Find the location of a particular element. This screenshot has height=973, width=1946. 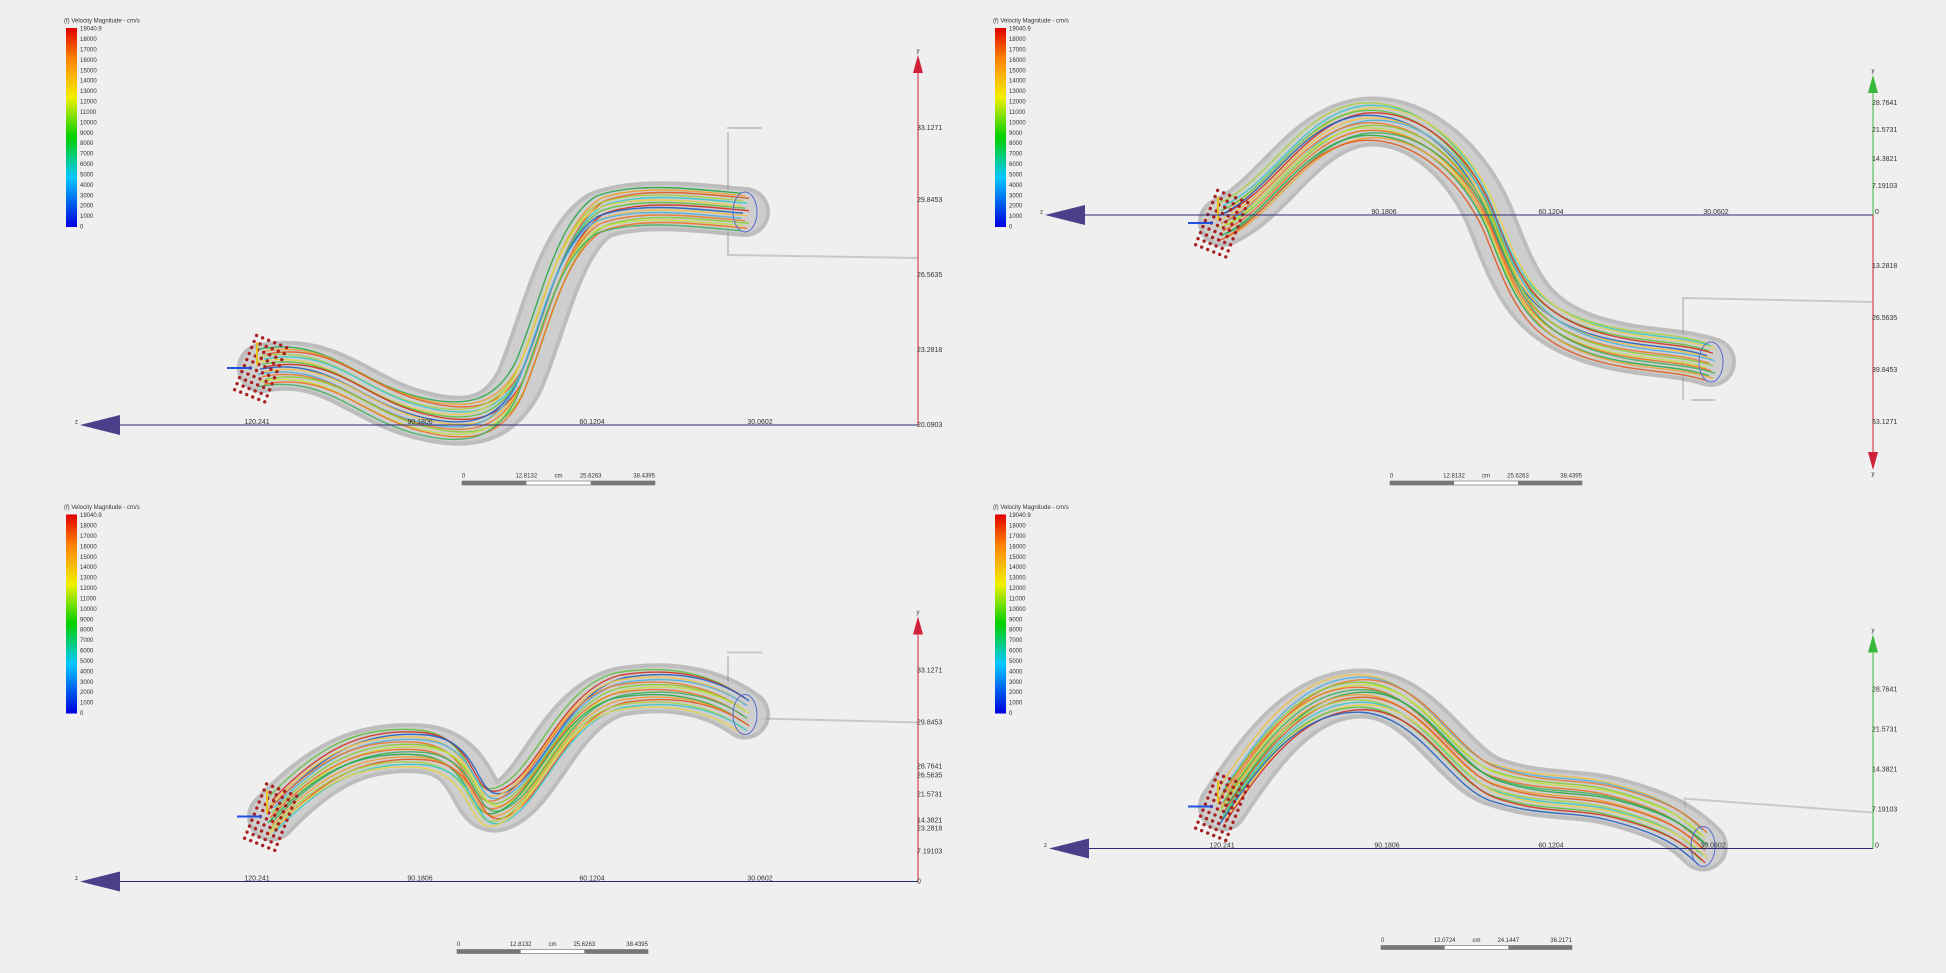

color-bar is located at coordinates (71, 127).